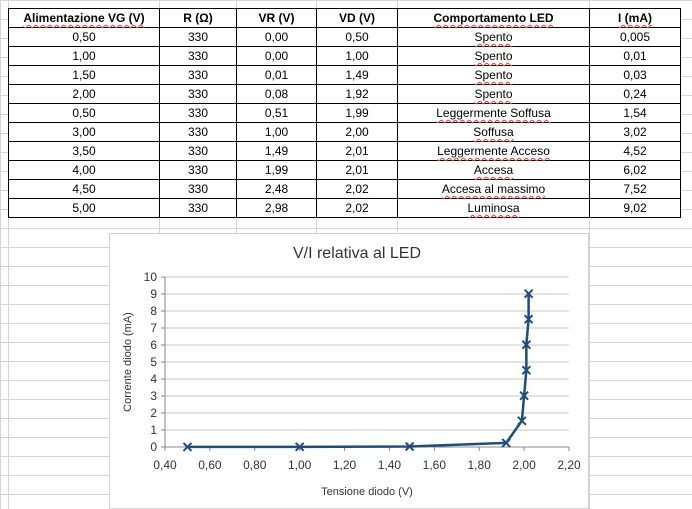  I want to click on table-cell: 1,54, so click(635, 113).